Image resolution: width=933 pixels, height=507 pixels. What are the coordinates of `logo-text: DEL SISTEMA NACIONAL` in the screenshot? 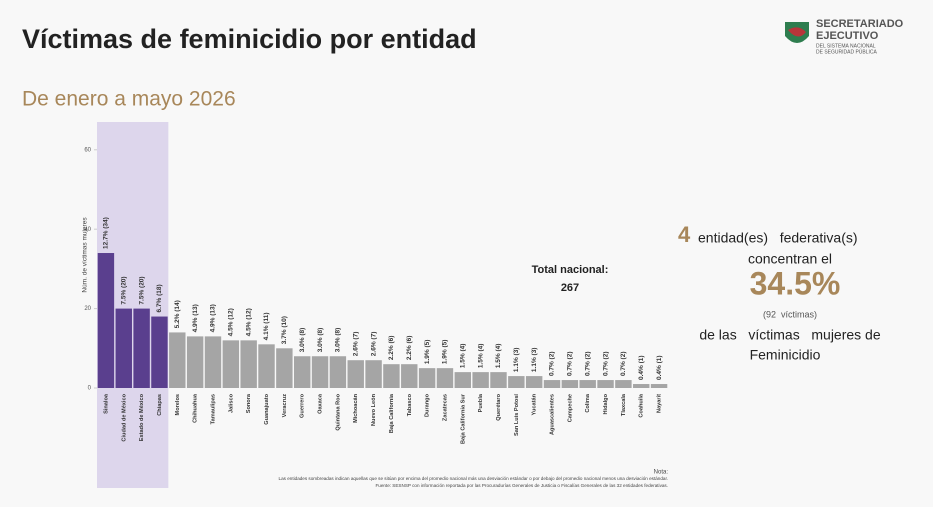 It's located at (846, 46).